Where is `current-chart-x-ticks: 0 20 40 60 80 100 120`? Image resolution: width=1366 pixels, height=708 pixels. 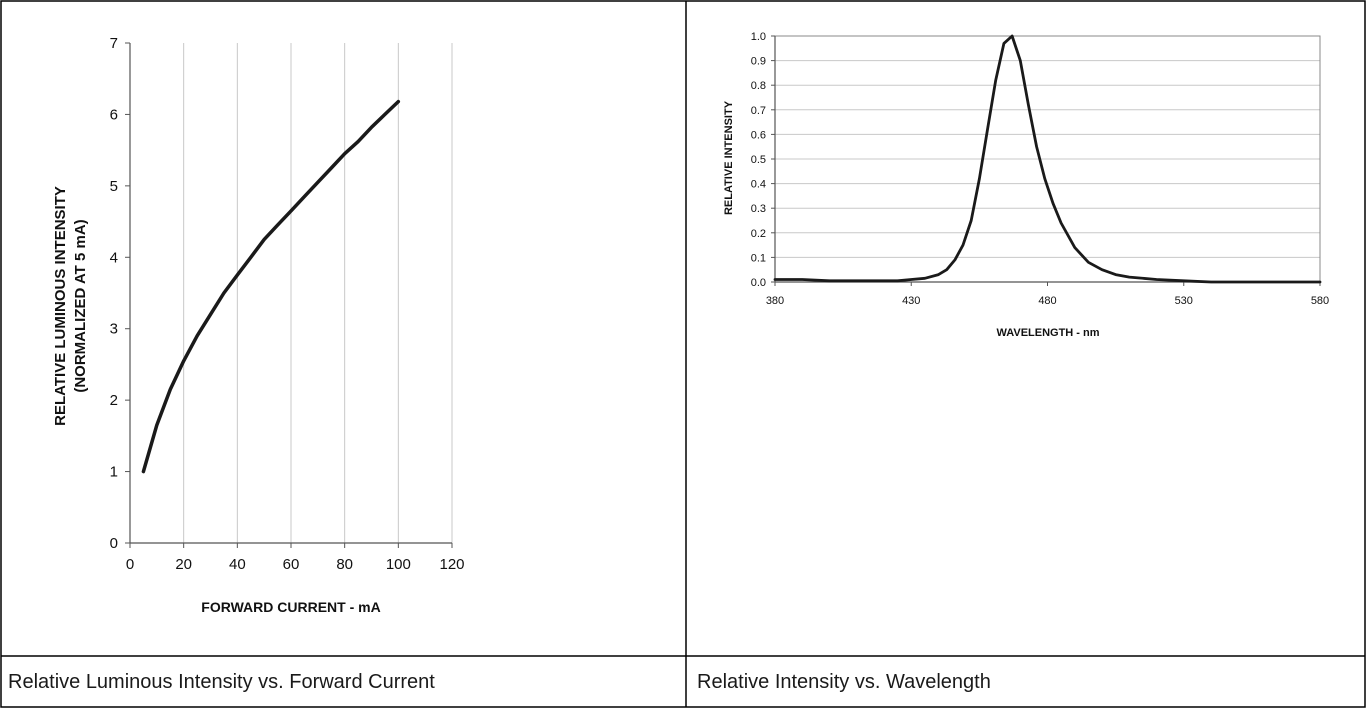 current-chart-x-ticks: 0 20 40 60 80 100 120 is located at coordinates (295, 558).